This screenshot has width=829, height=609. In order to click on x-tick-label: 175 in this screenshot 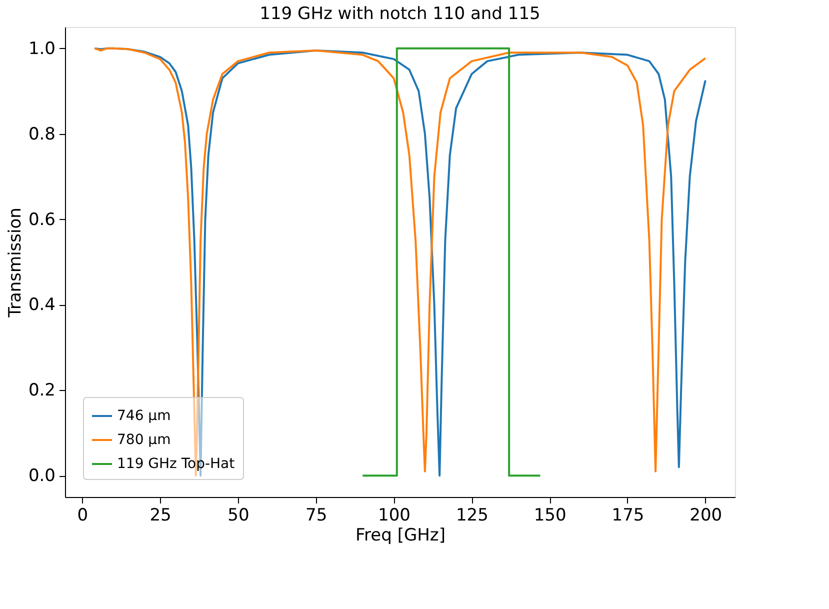, I will do `click(628, 516)`.